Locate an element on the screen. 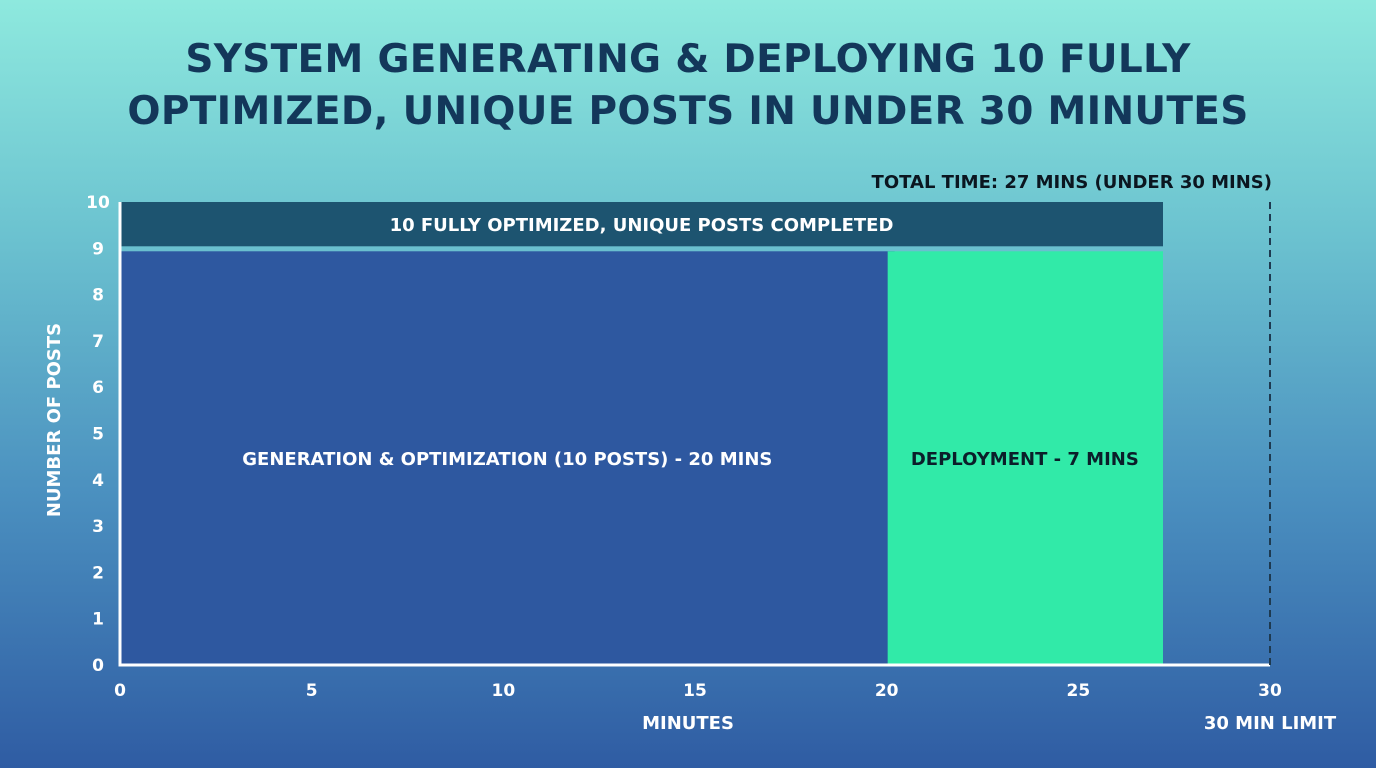  x-tick-label: 20 is located at coordinates (887, 691).